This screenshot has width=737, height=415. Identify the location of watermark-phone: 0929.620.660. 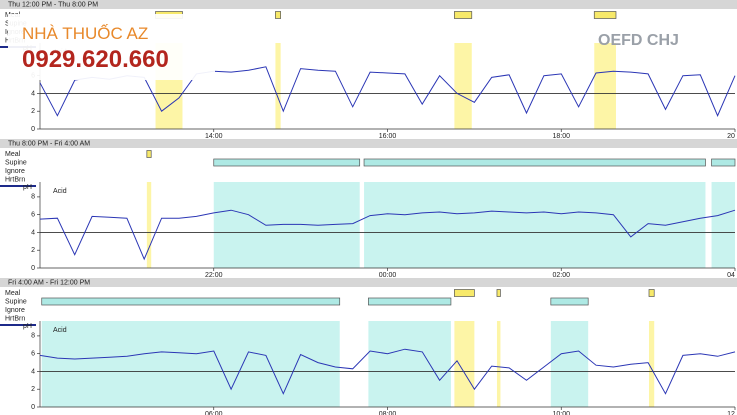
(95, 59).